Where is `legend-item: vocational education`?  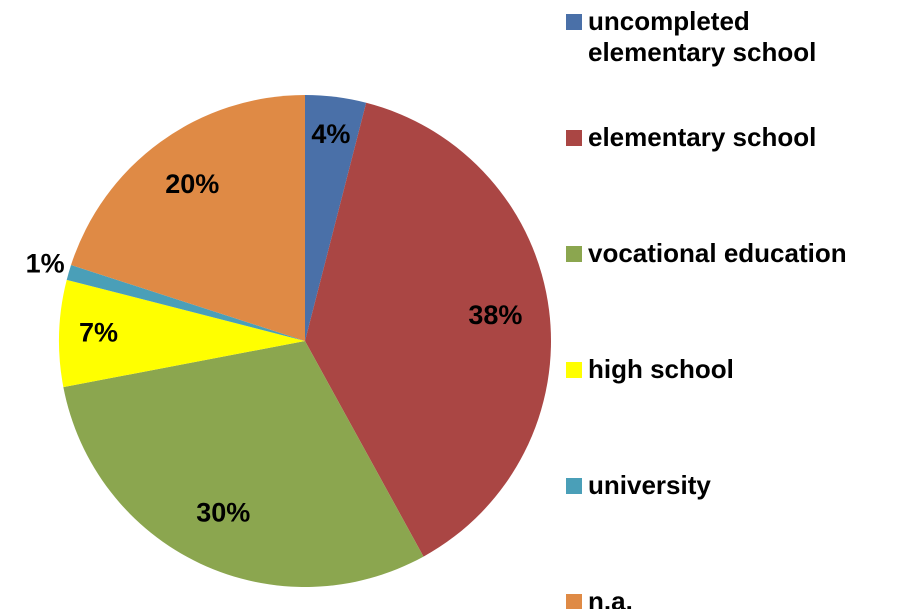
legend-item: vocational education is located at coordinates (731, 253).